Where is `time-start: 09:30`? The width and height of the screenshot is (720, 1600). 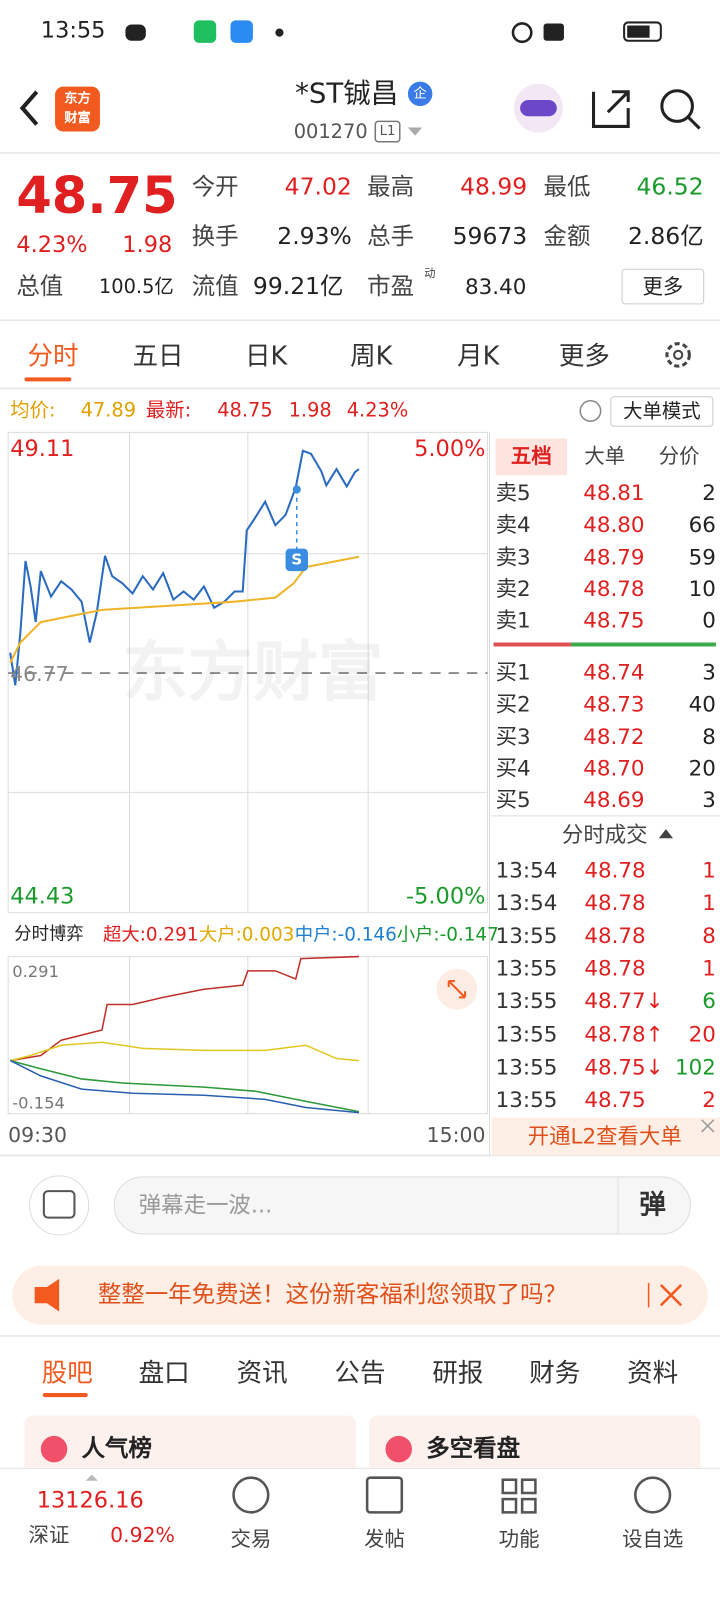
time-start: 09:30 is located at coordinates (37, 1135).